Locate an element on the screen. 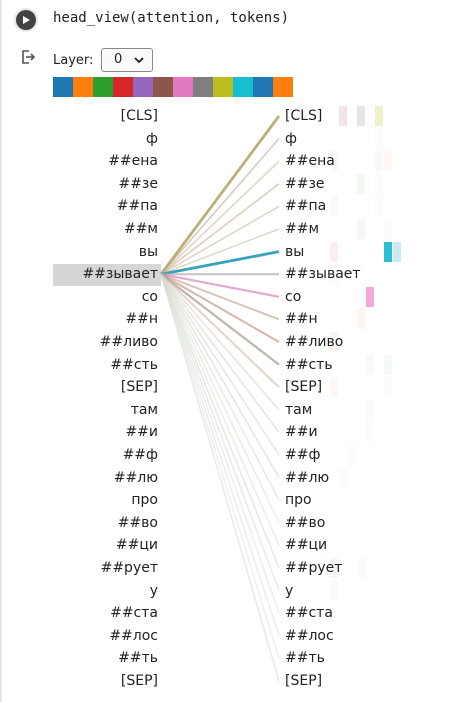 This screenshot has width=458, height=702. left-token: ##ть is located at coordinates (138, 658).